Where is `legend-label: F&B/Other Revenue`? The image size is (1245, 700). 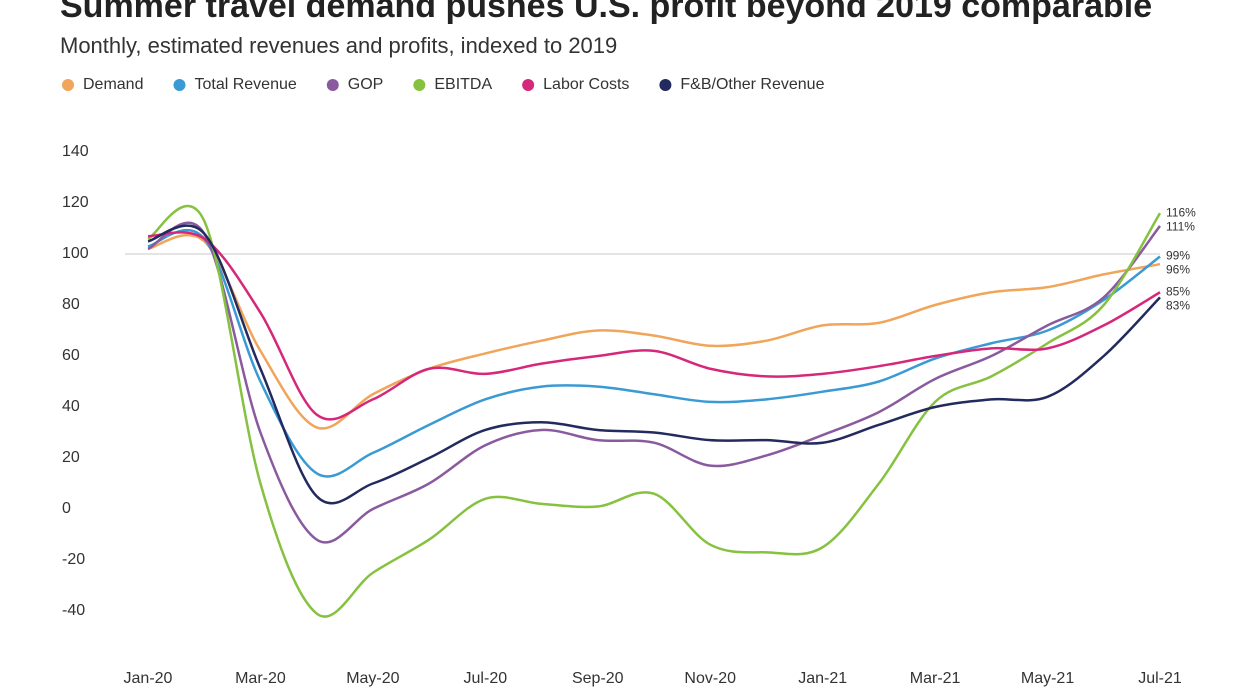 legend-label: F&B/Other Revenue is located at coordinates (752, 84).